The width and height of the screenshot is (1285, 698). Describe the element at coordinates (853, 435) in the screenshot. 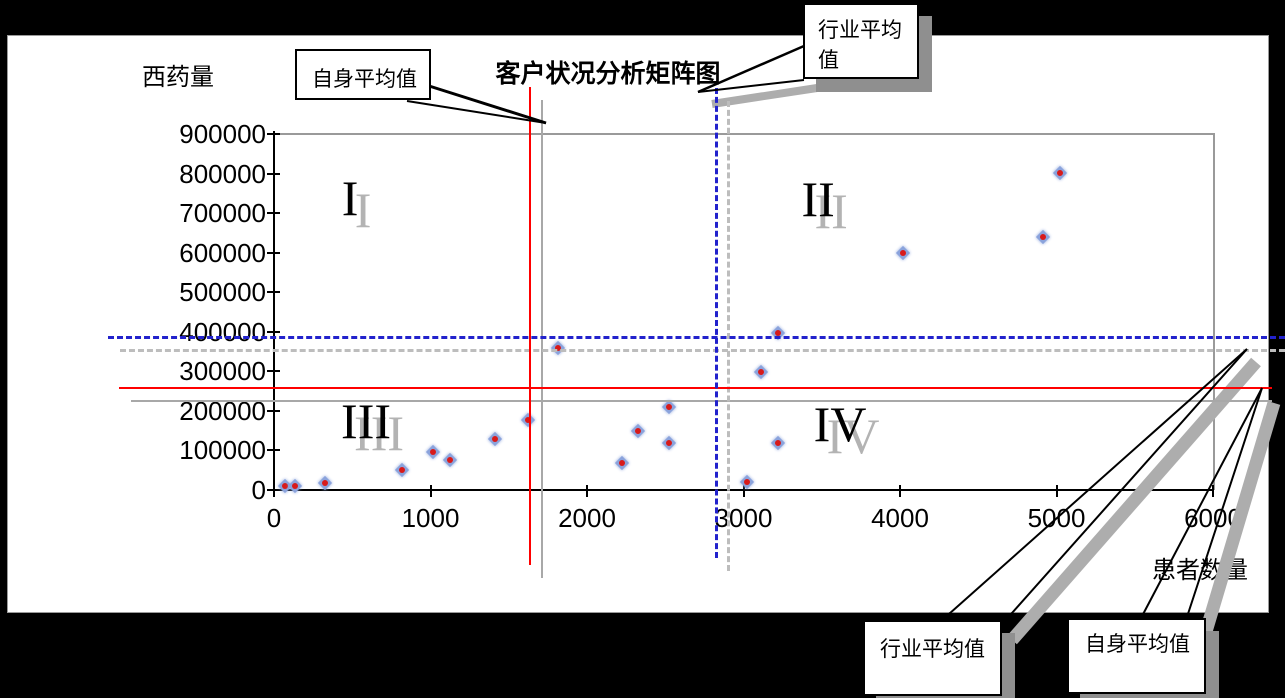

I see `quadrant-label-shadow: IV` at that location.